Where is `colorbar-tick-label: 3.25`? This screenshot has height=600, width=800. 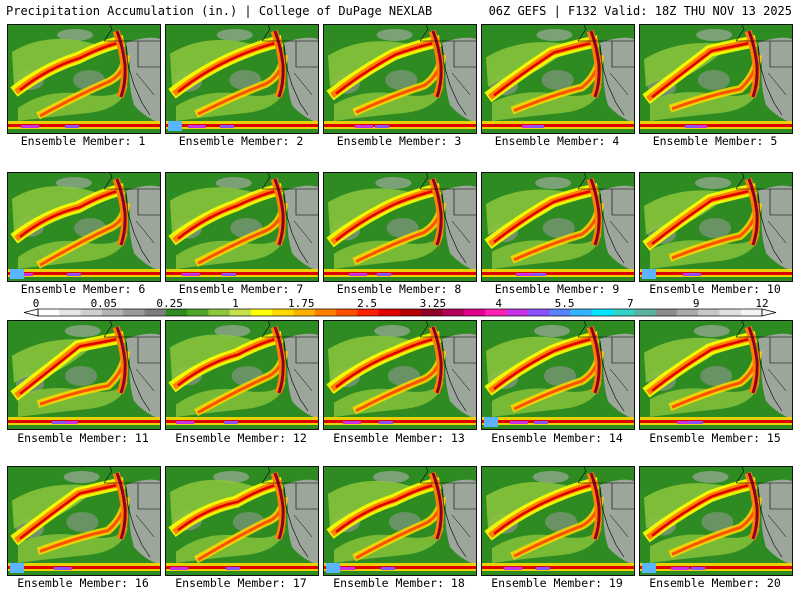 colorbar-tick-label: 3.25 is located at coordinates (433, 303).